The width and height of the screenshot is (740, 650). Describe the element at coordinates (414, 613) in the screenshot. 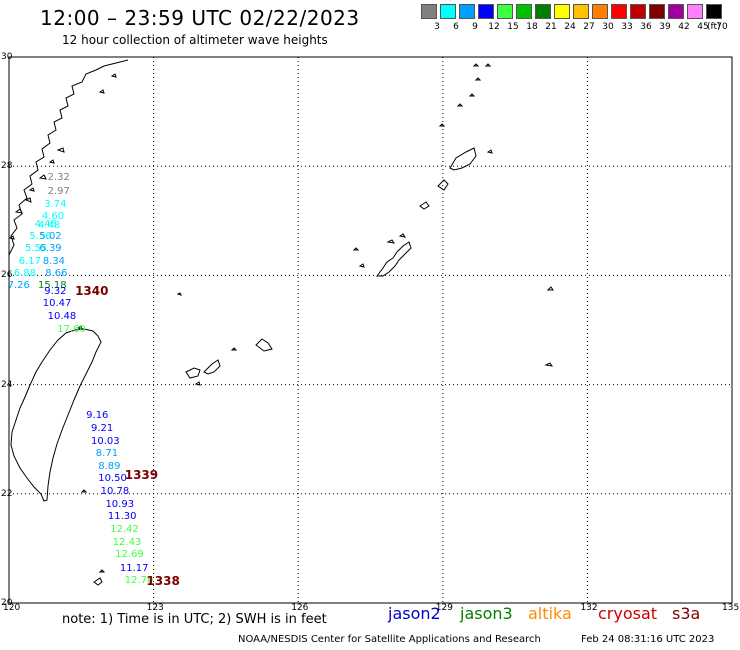

I see `satellite-legend-jason2: jason2` at that location.